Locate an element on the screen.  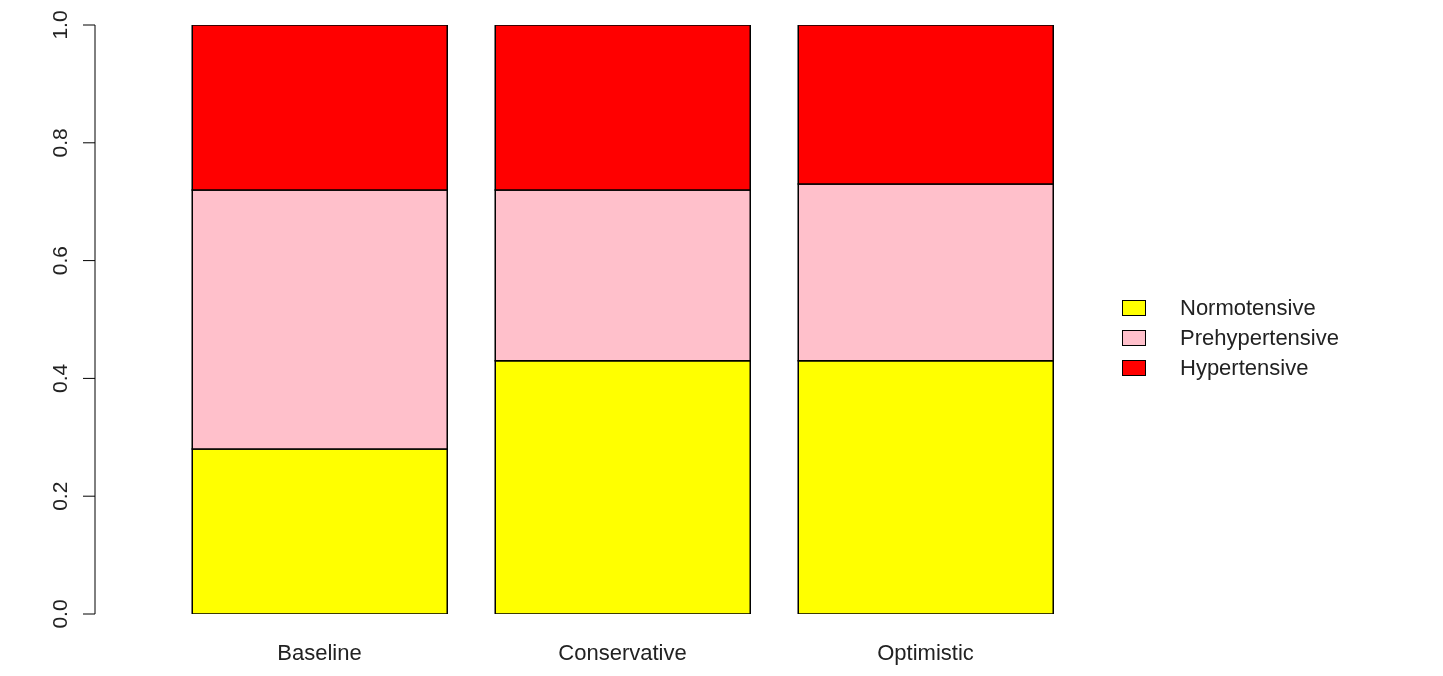
y-tick-label: 0.0 is located at coordinates (59, 614).